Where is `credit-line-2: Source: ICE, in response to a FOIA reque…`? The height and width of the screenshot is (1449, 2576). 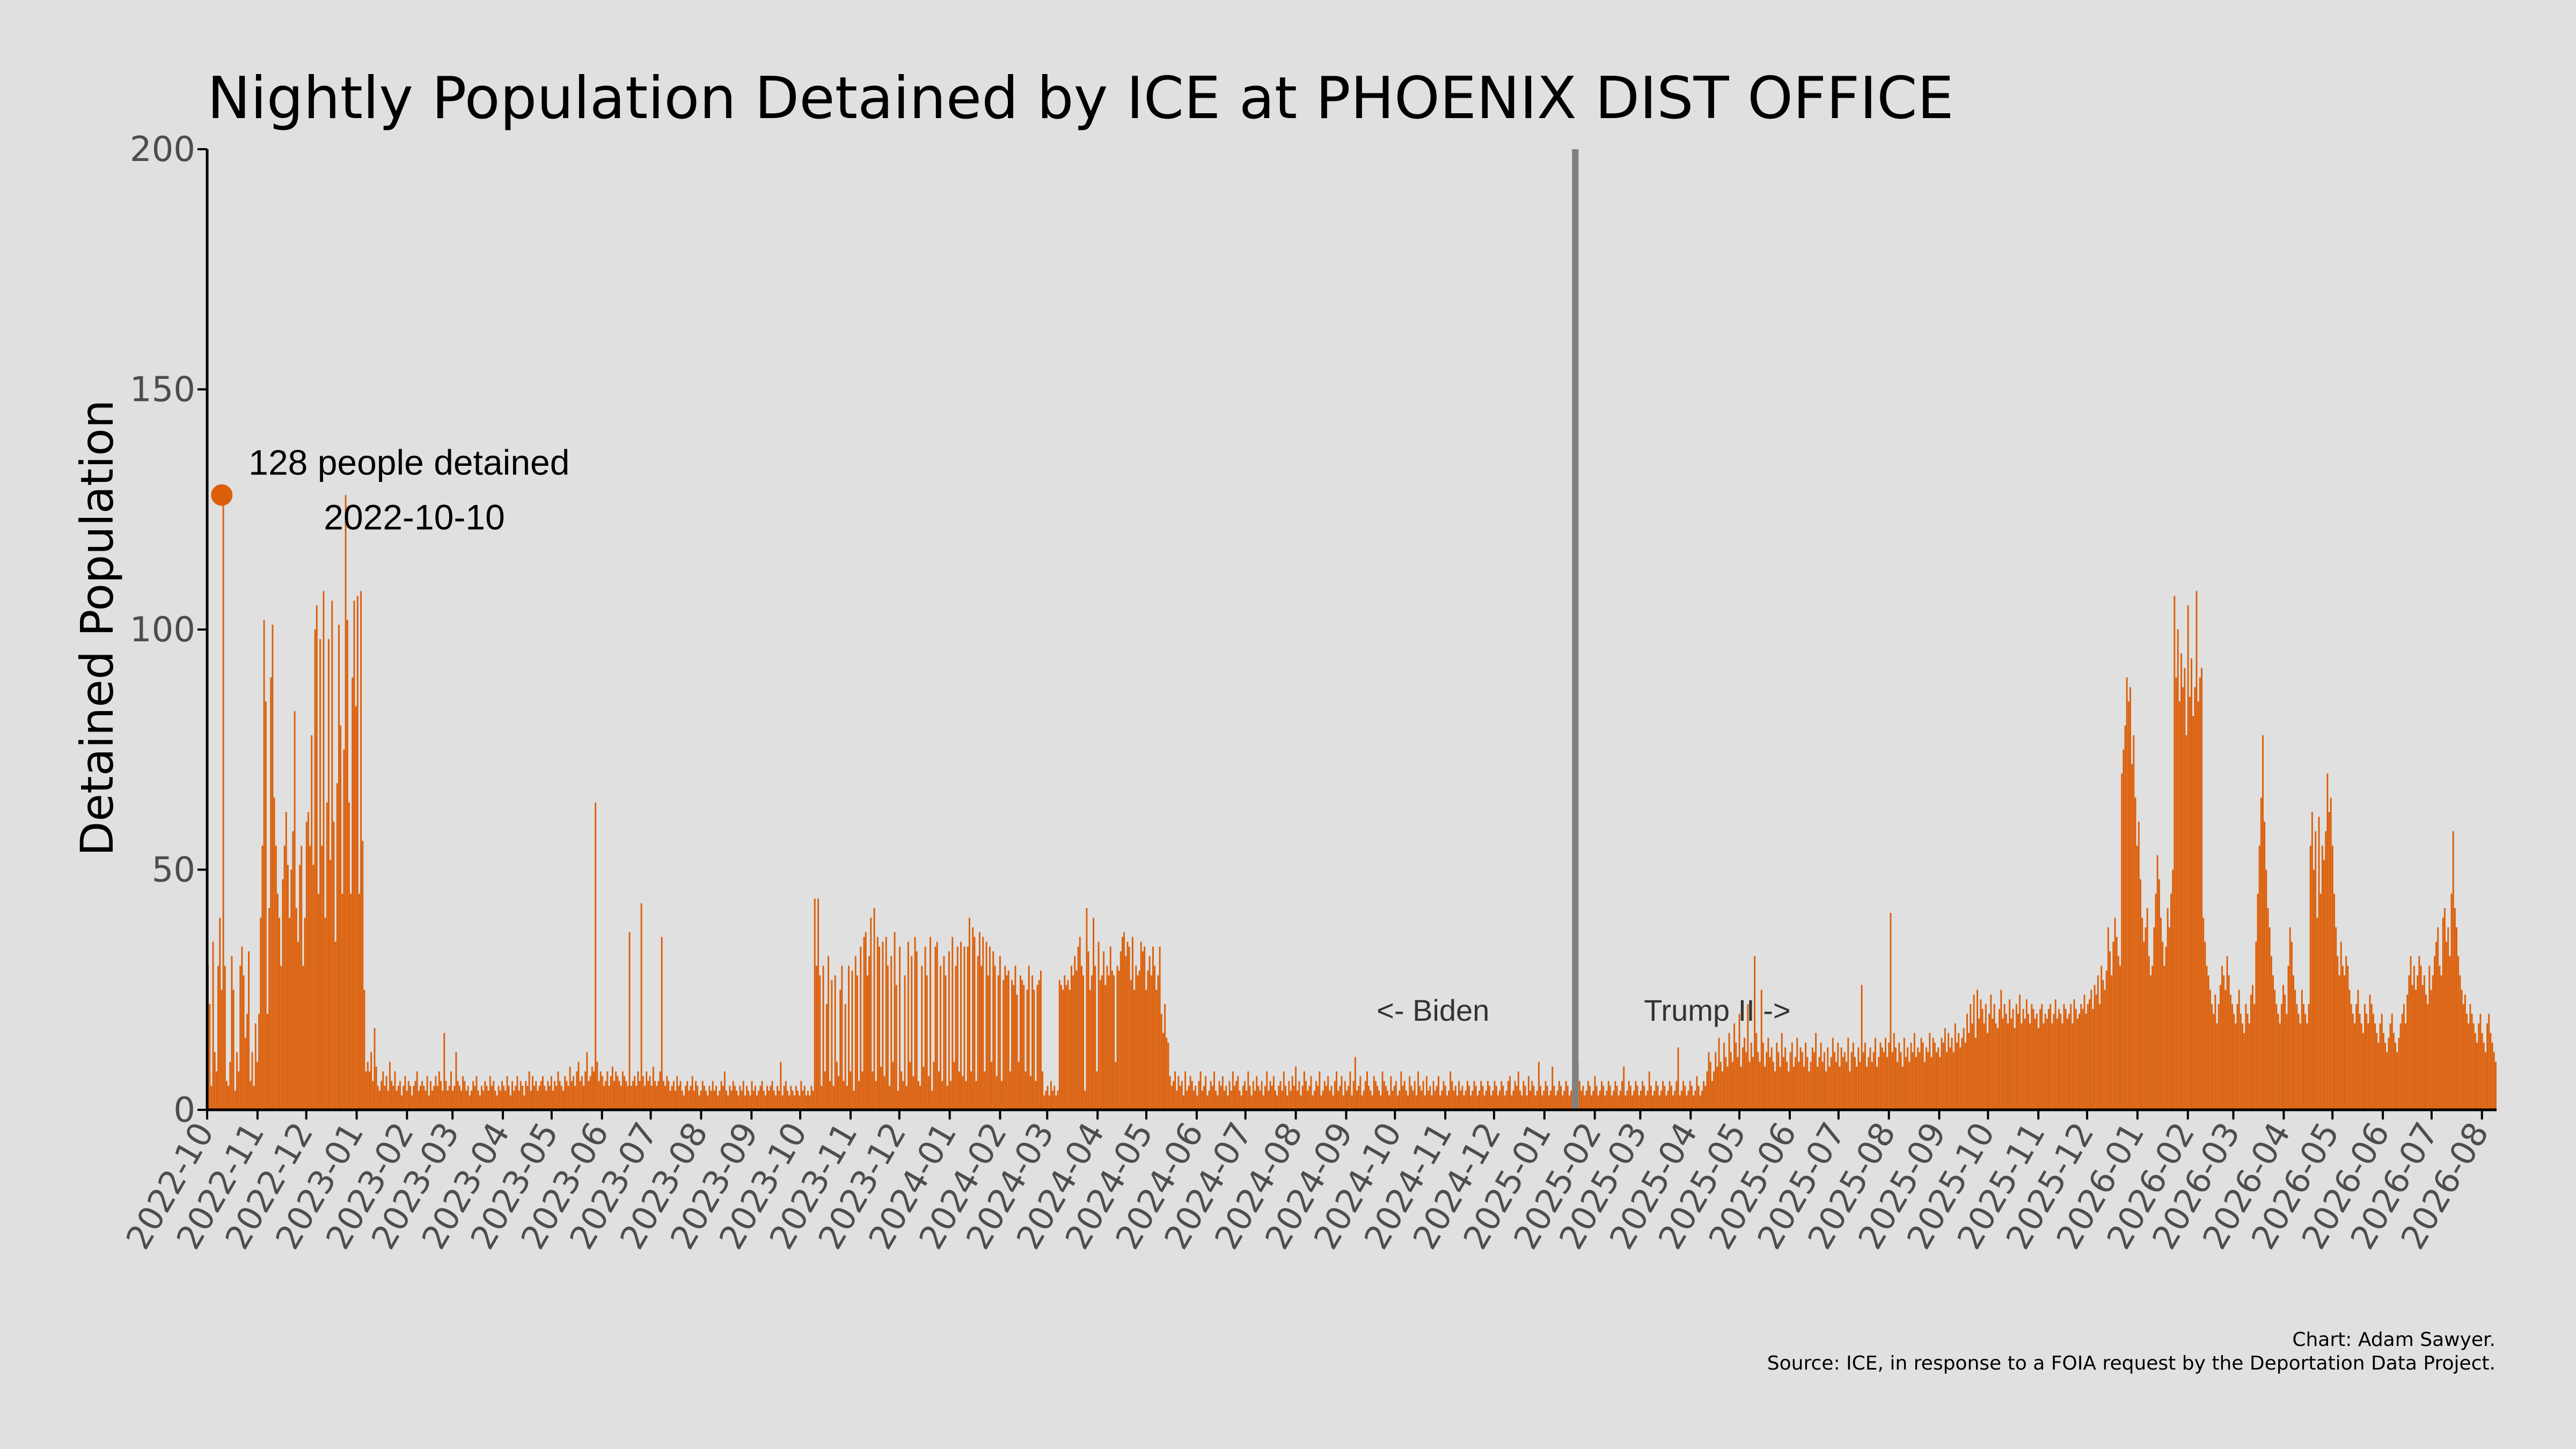 credit-line-2: Source: ICE, in response to a FOIA reque… is located at coordinates (2131, 1363).